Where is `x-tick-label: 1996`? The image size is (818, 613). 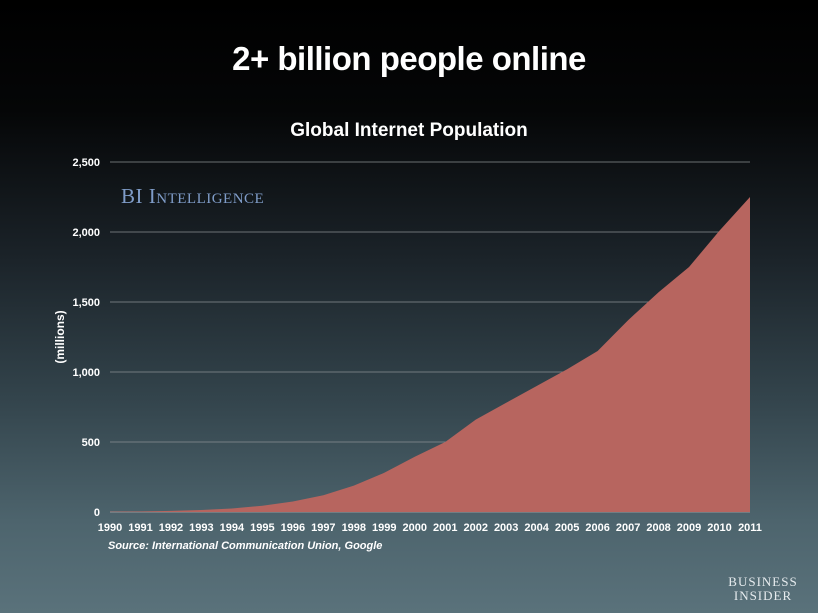 x-tick-label: 1996 is located at coordinates (293, 528).